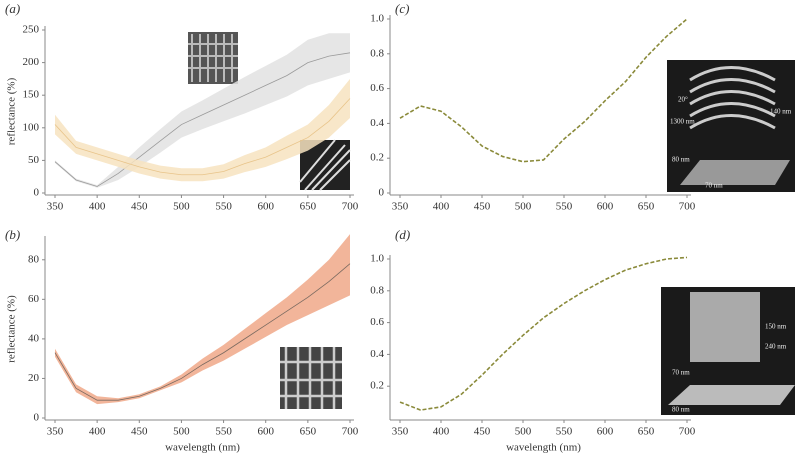 This screenshot has width=795, height=456. I want to click on panel-label: (b), so click(12, 234).